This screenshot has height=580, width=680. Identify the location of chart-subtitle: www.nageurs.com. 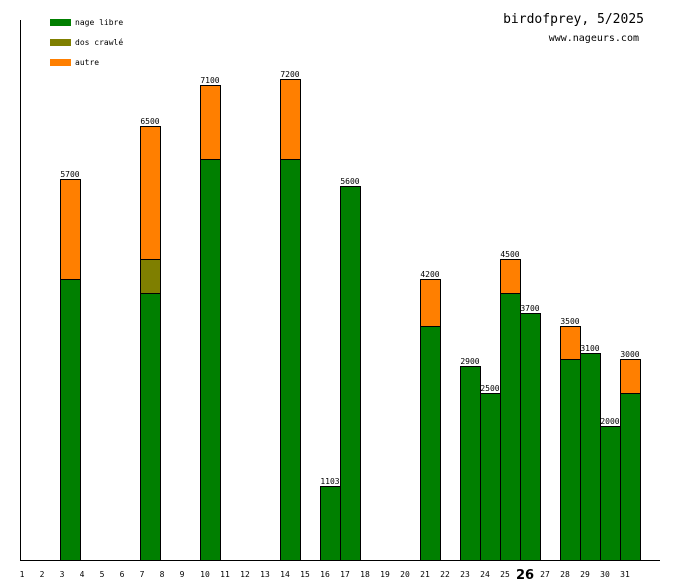
(594, 38).